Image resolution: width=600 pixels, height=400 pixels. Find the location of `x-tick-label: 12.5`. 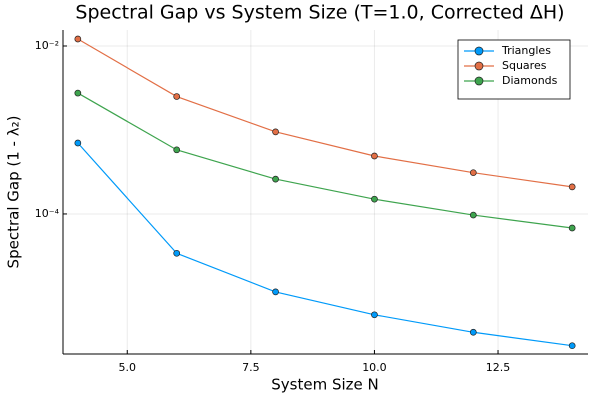

x-tick-label: 12.5 is located at coordinates (498, 367).